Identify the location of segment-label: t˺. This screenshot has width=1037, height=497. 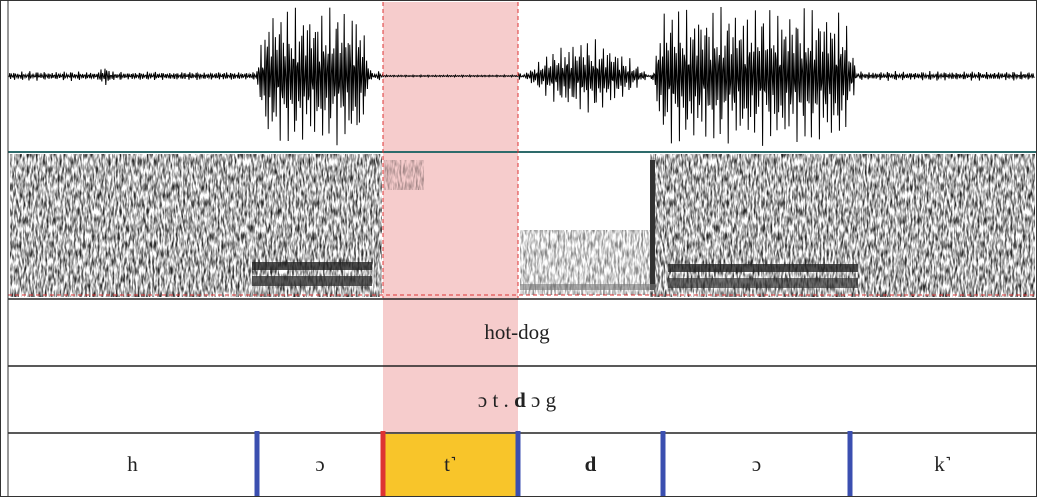
(450, 464).